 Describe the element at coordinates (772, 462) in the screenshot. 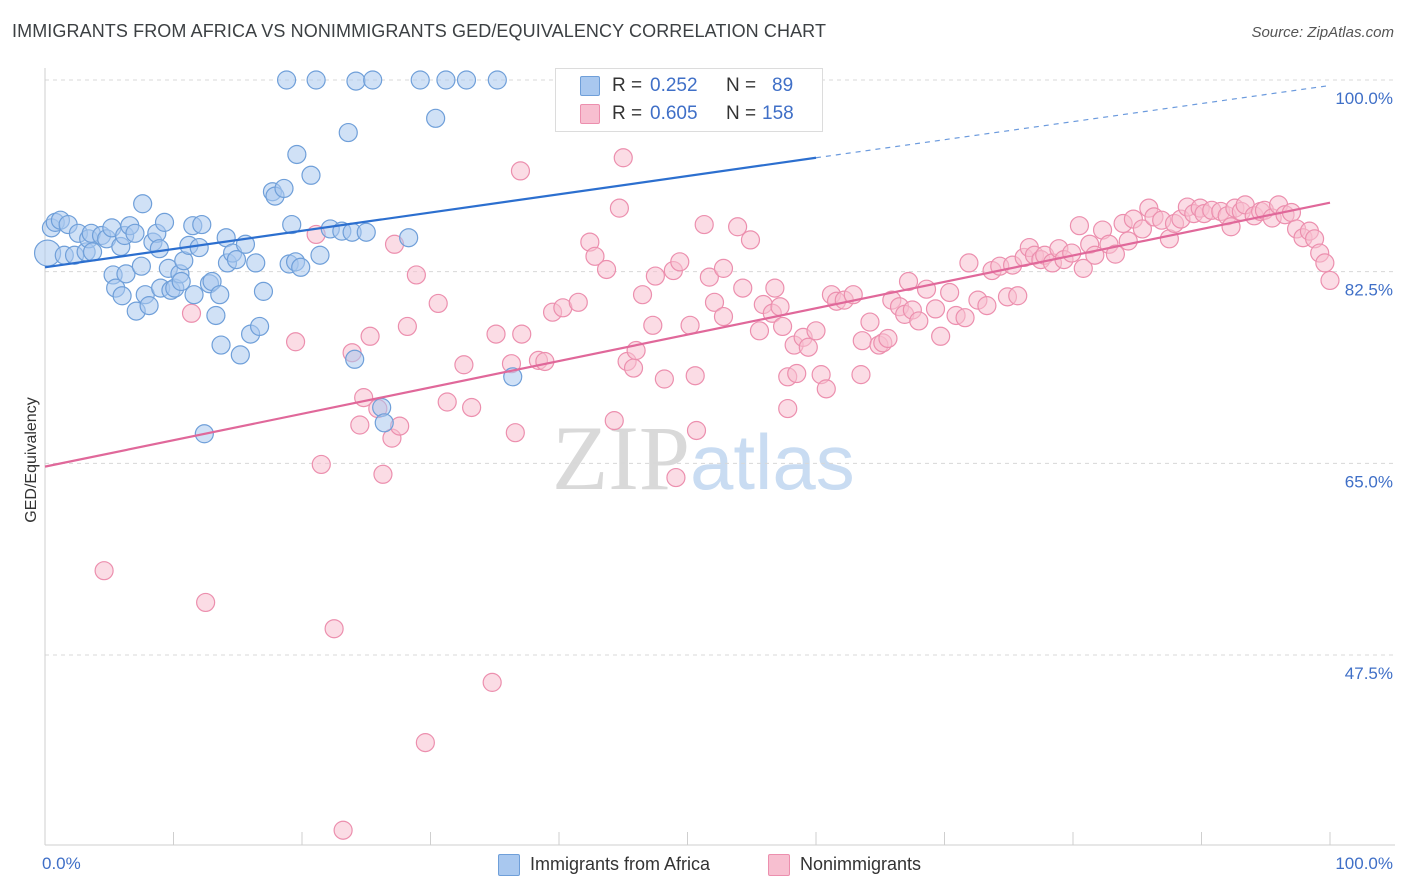

I see `watermark-atlas: atlas` at that location.